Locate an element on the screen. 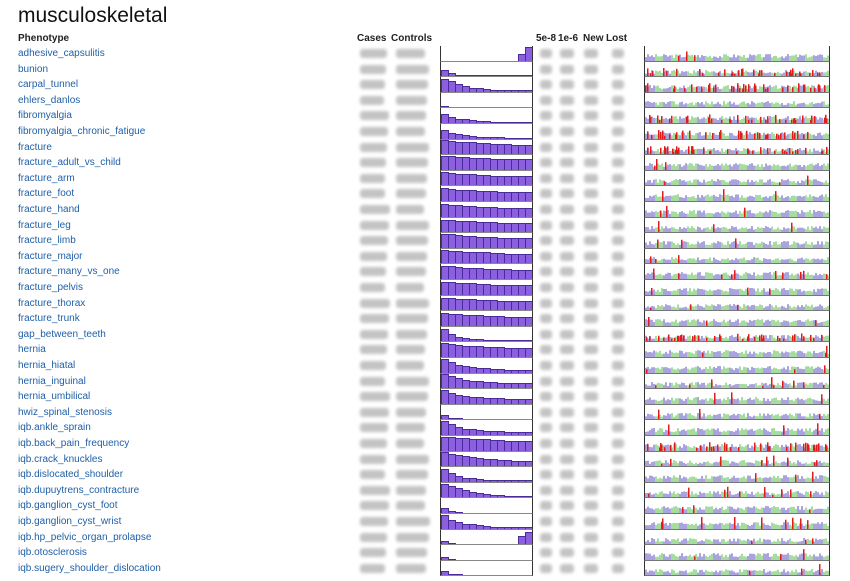  phenotype-link: iqb.hp_pelvic_organ_prolapse is located at coordinates (85, 537).